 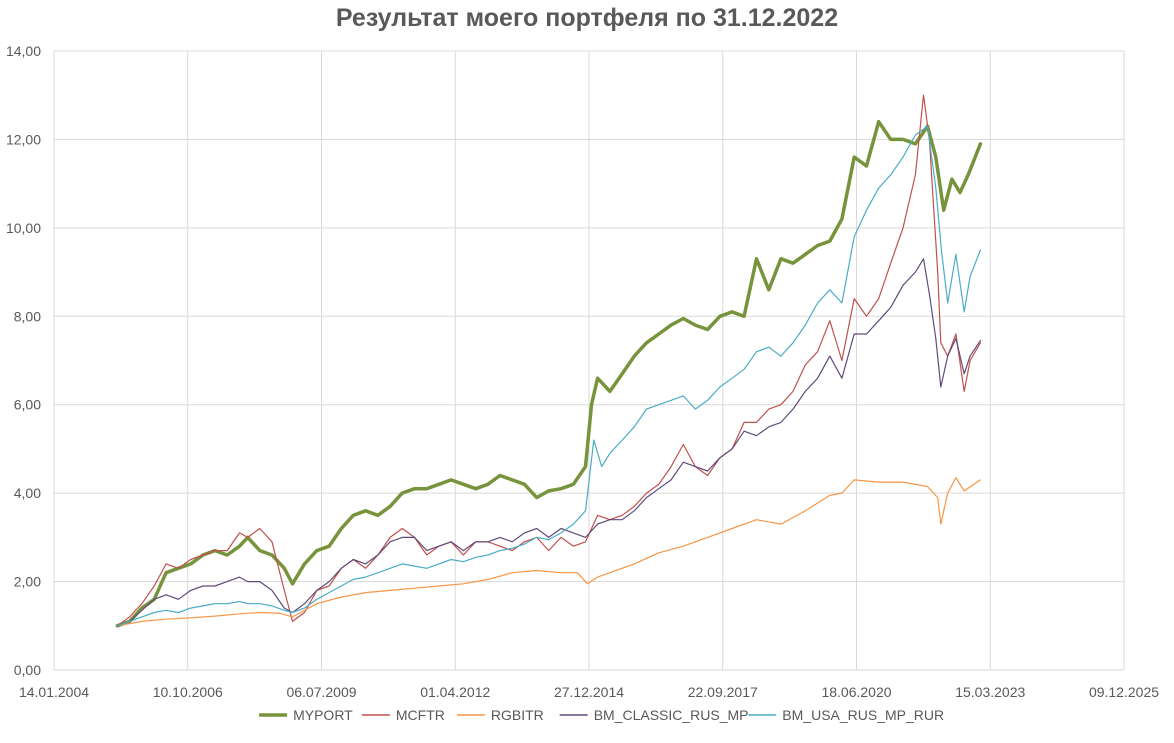 What do you see at coordinates (27, 316) in the screenshot?
I see `y-tick-label: 8,00` at bounding box center [27, 316].